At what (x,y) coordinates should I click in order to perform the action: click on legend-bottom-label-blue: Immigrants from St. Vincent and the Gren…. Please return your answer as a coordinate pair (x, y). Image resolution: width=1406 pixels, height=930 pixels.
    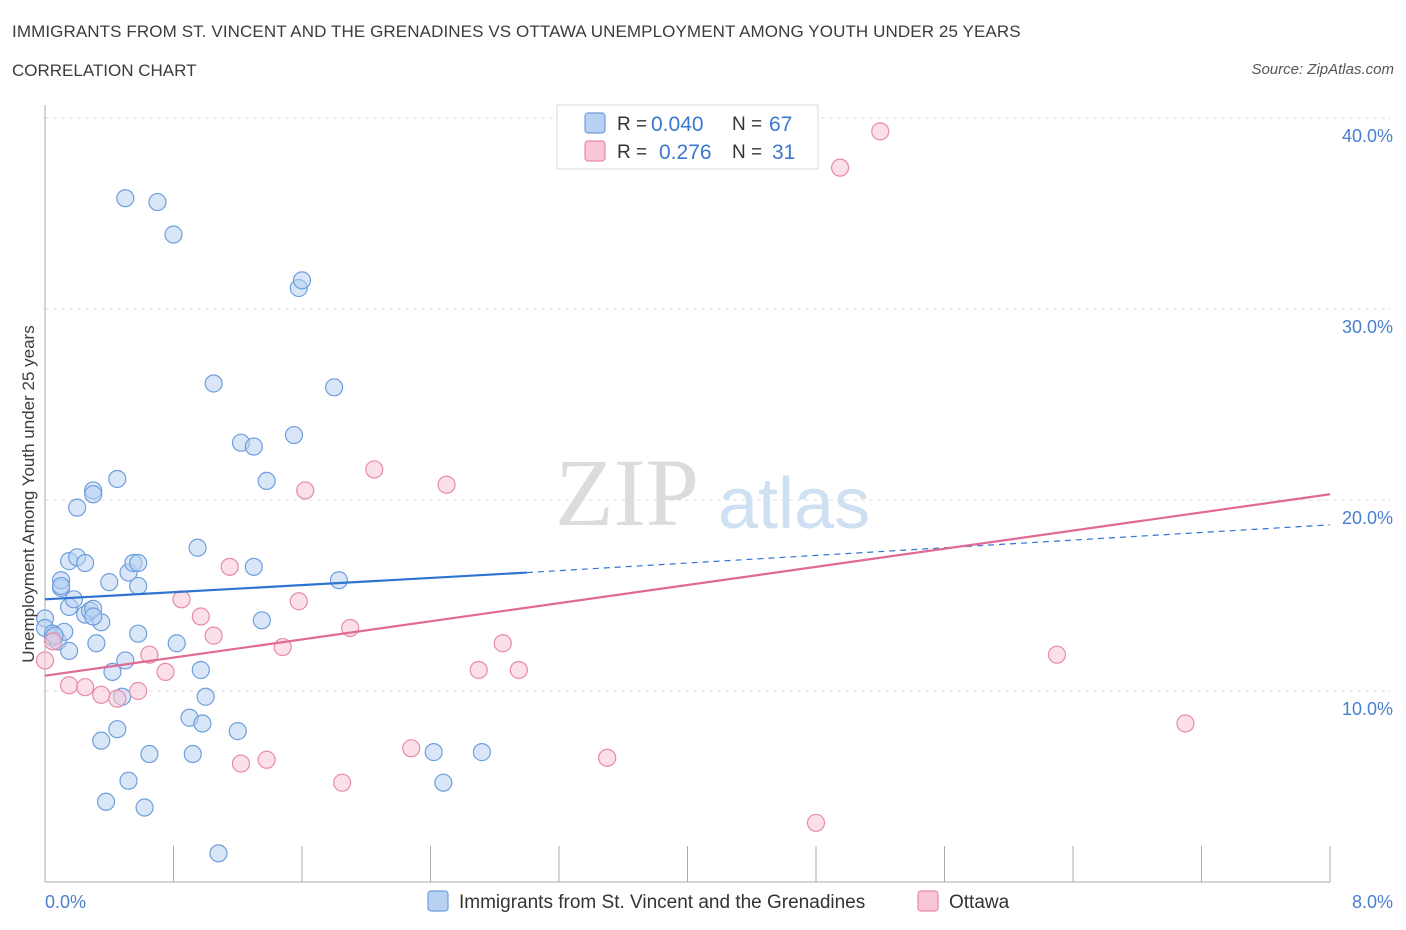
    Looking at the image, I should click on (662, 902).